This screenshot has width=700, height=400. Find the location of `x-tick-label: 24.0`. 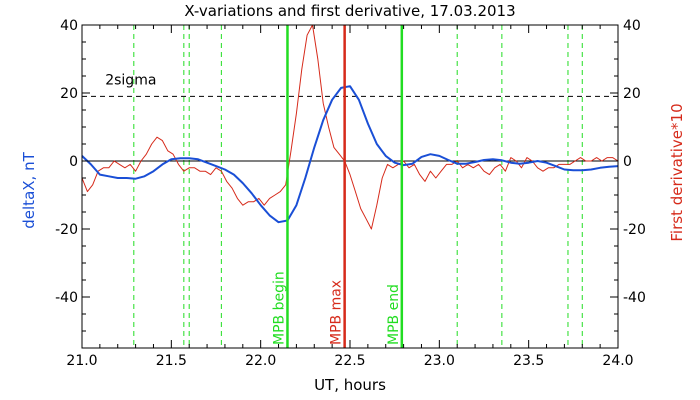

x-tick-label: 24.0 is located at coordinates (617, 361).